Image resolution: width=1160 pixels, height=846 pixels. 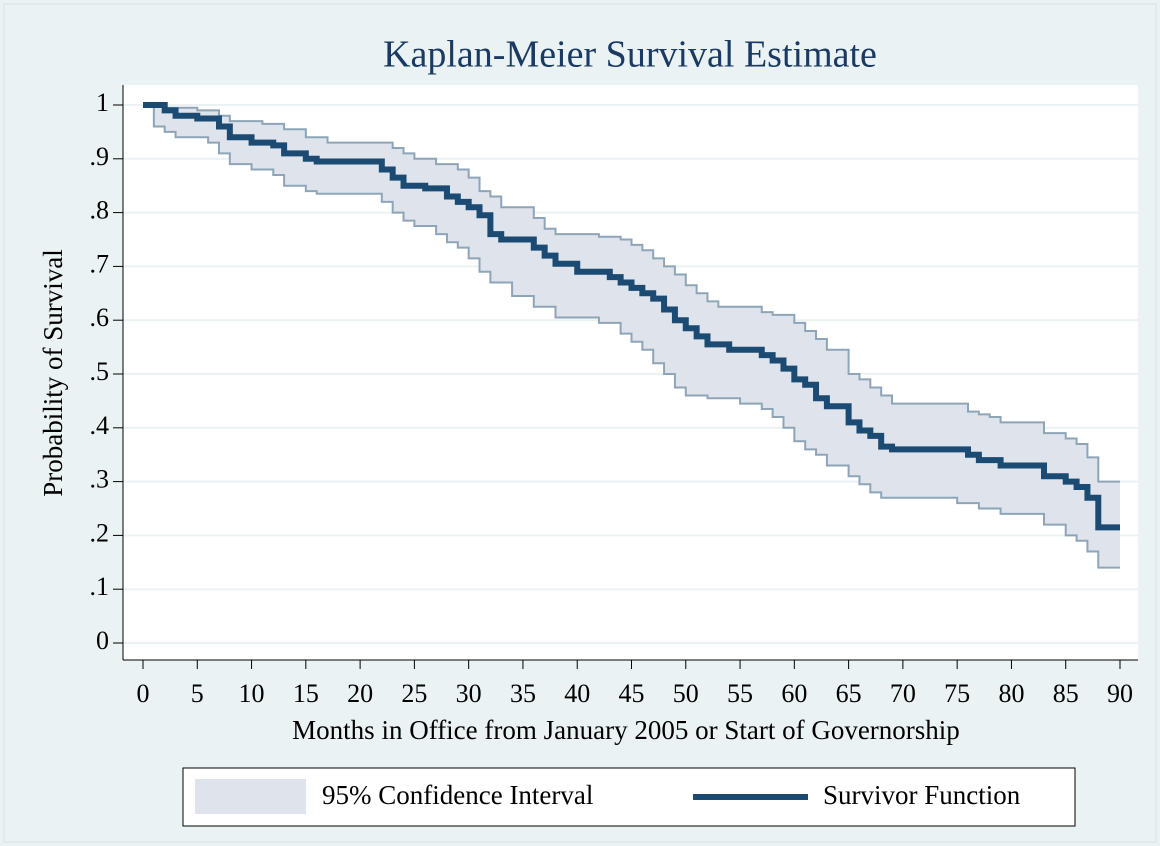 What do you see at coordinates (197, 693) in the screenshot?
I see `x-tick-label: 5` at bounding box center [197, 693].